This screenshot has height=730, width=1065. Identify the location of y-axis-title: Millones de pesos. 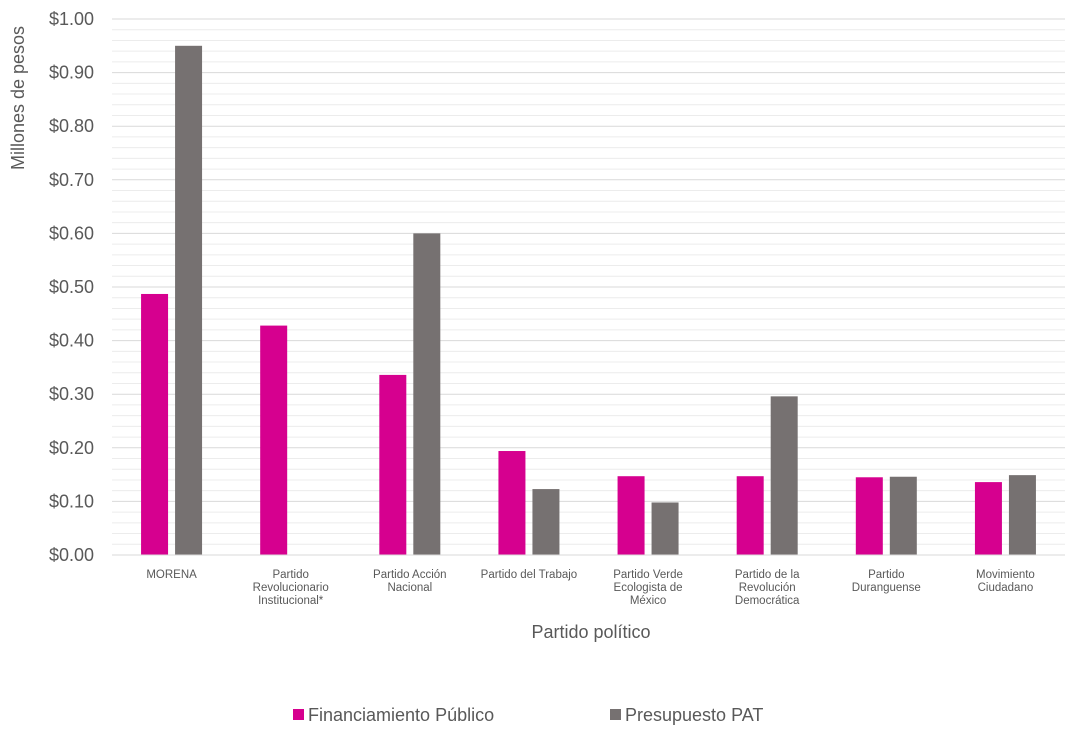
(18, 98).